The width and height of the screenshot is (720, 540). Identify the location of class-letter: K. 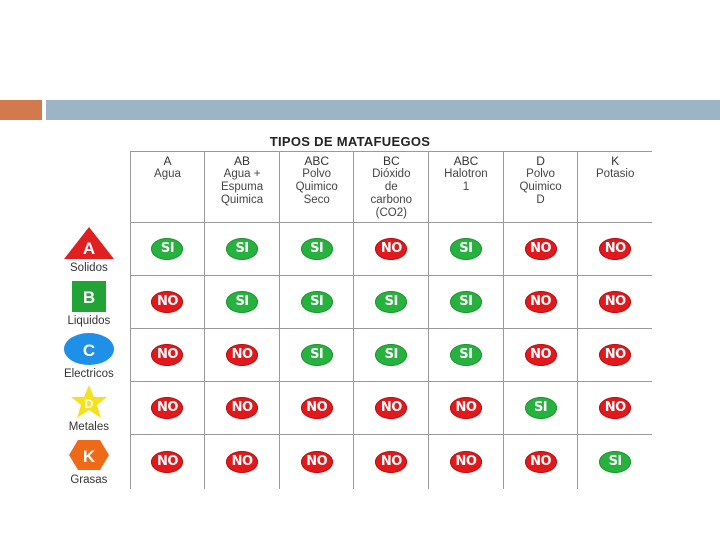
(89, 456).